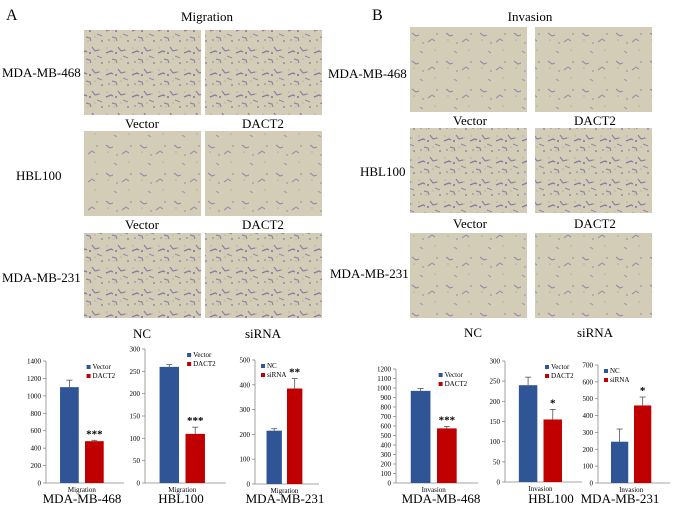  What do you see at coordinates (495, 382) in the screenshot?
I see `y-tick-label: 250` at bounding box center [495, 382].